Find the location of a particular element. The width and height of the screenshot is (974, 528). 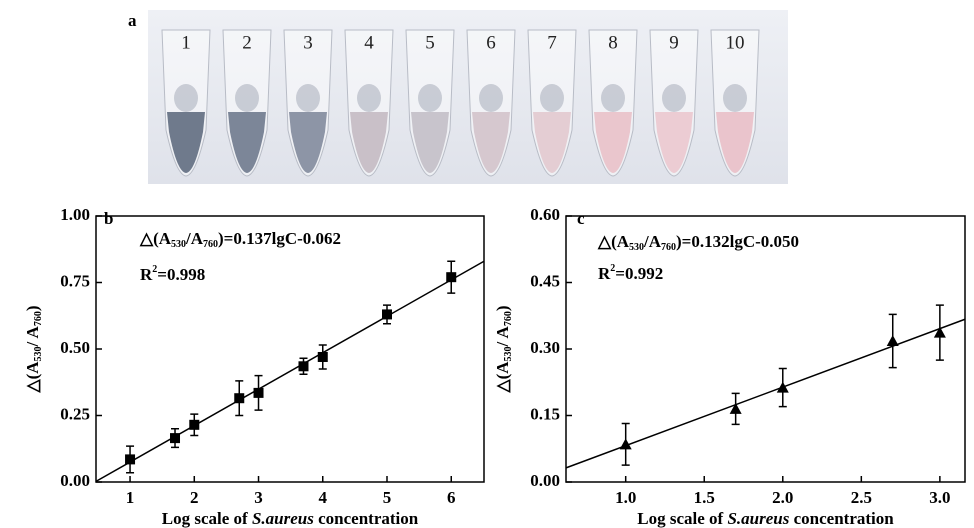

y-tick-label: 0.75 is located at coordinates (75, 280).